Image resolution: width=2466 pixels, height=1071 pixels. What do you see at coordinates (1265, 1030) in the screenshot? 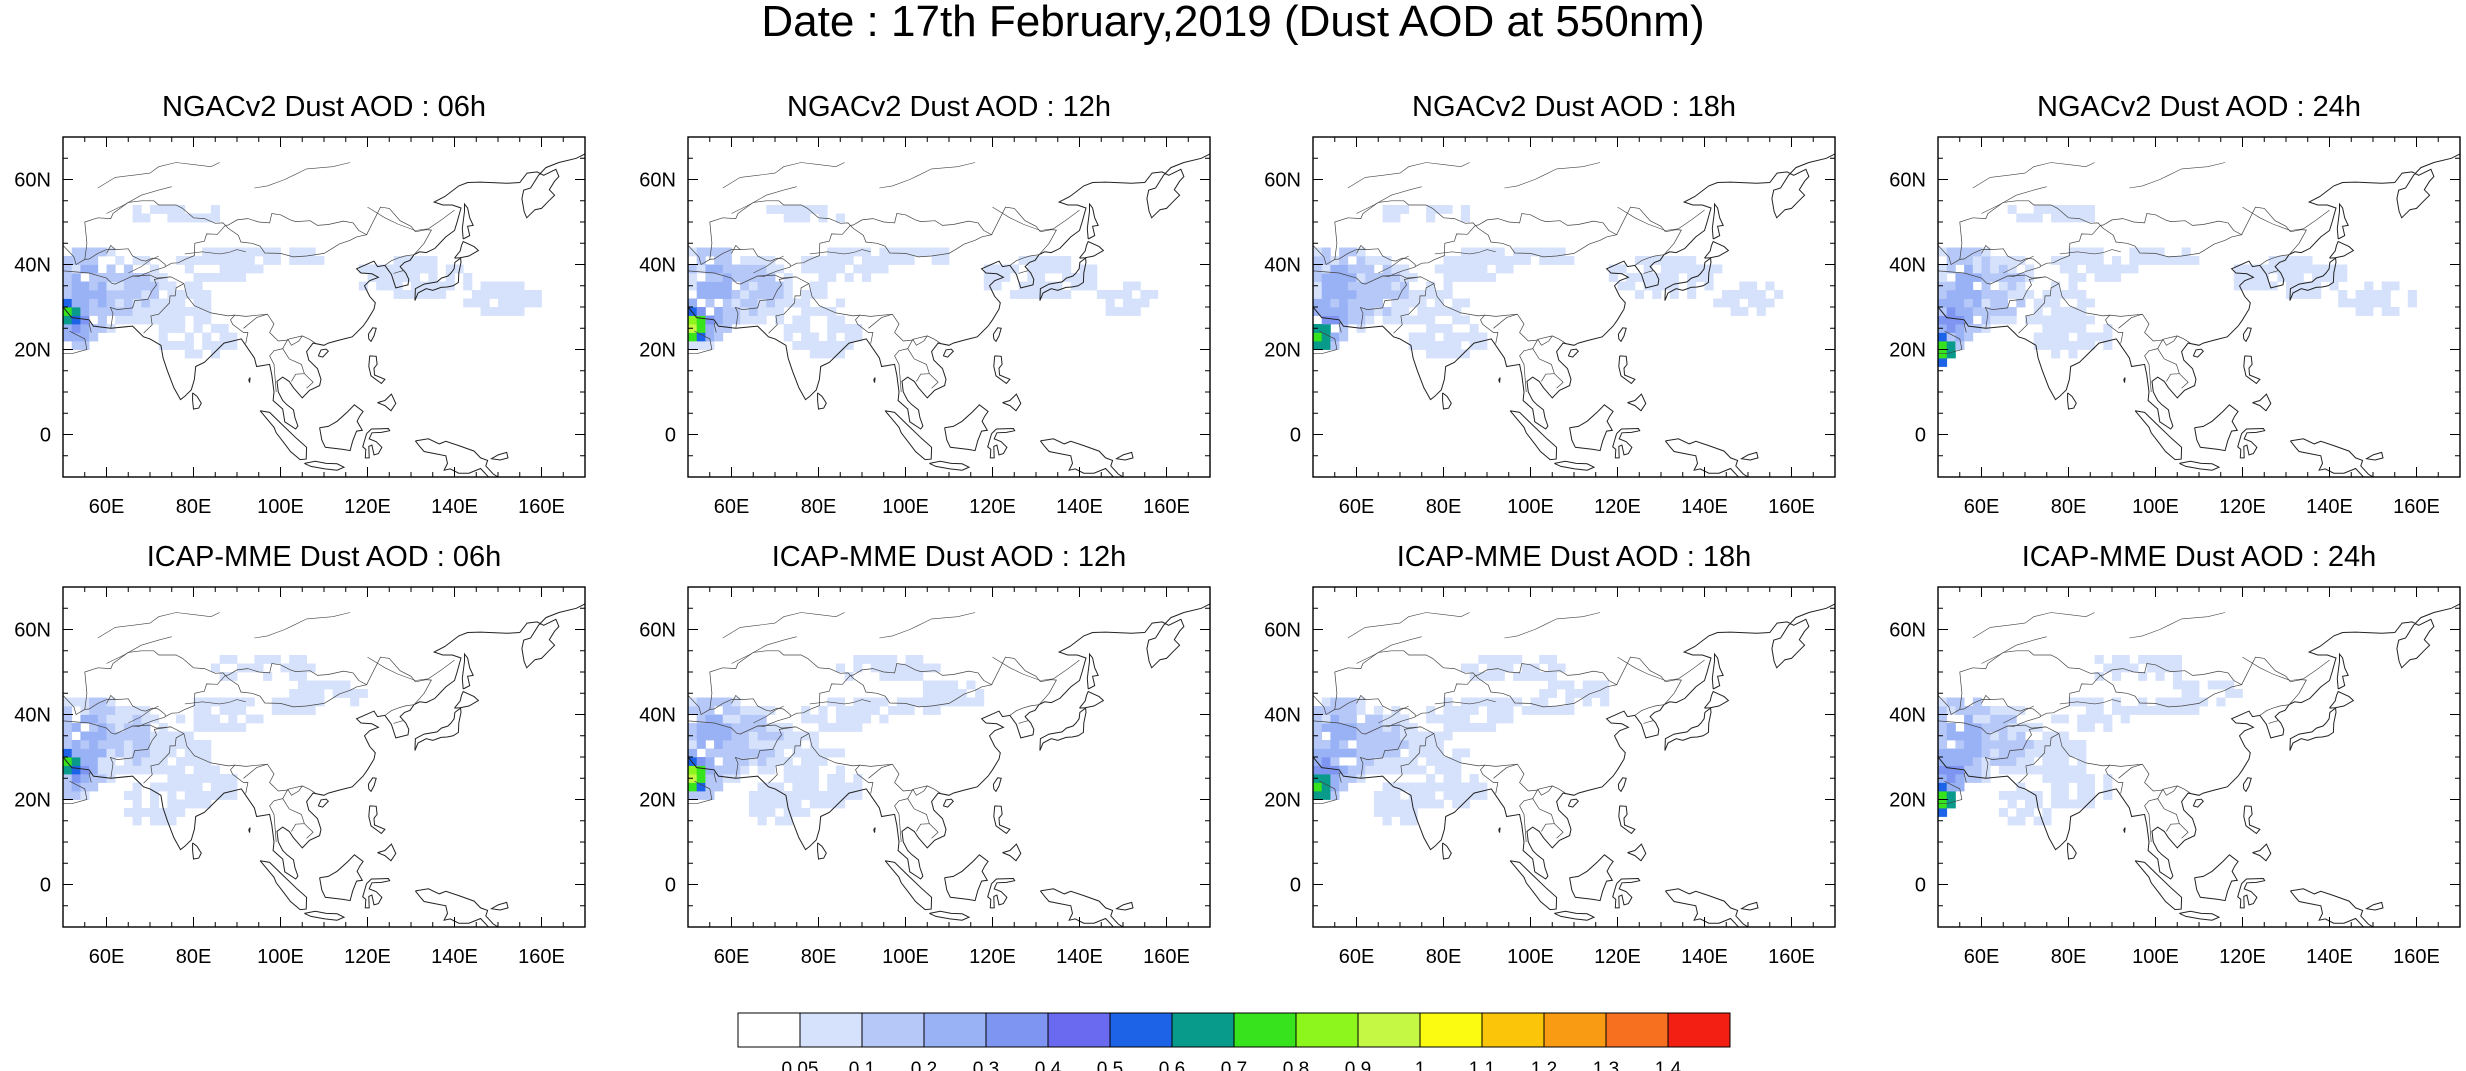
I see `colorbar-swatch` at bounding box center [1265, 1030].